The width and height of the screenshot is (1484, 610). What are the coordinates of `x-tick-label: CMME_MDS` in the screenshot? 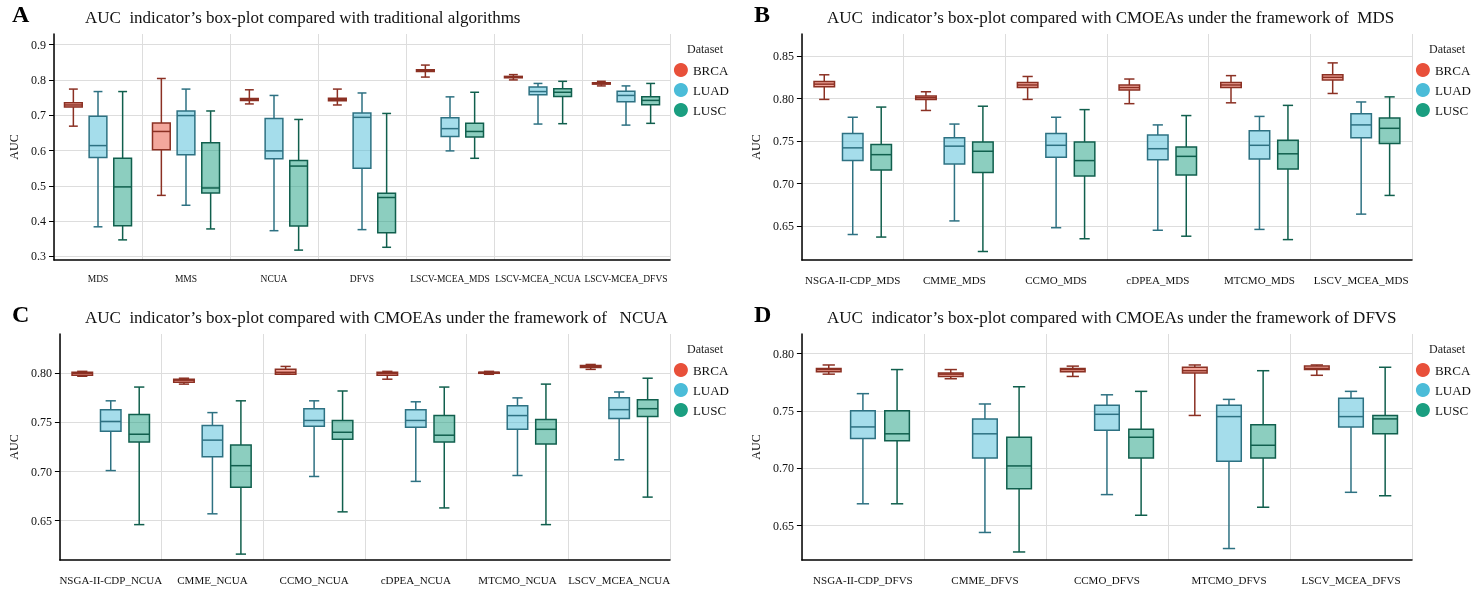 It's located at (954, 279).